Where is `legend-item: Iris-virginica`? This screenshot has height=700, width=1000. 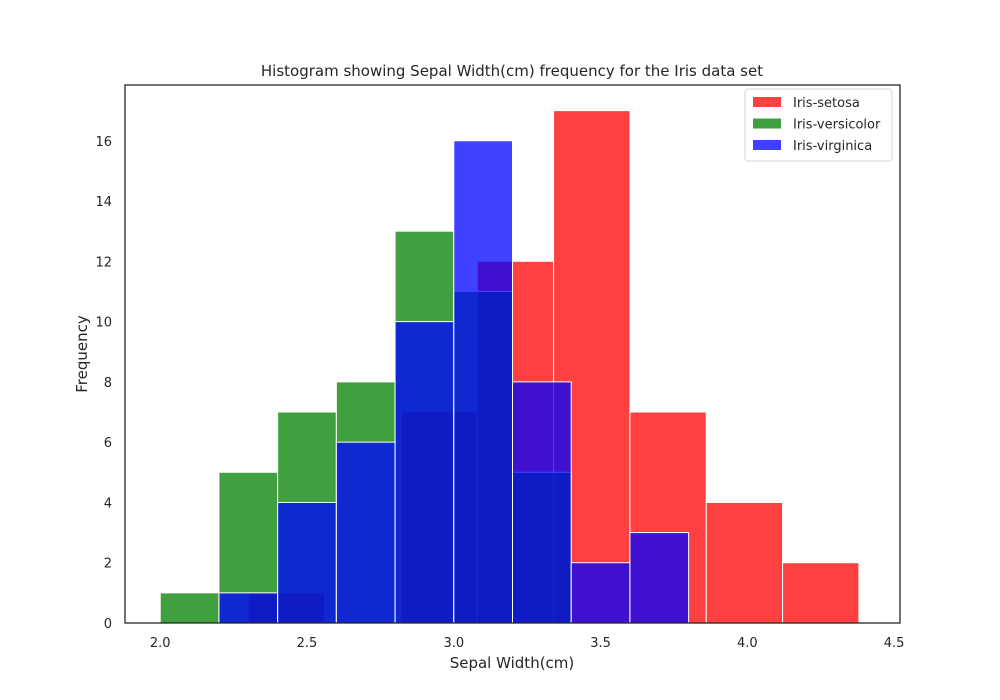 legend-item: Iris-virginica is located at coordinates (812, 146).